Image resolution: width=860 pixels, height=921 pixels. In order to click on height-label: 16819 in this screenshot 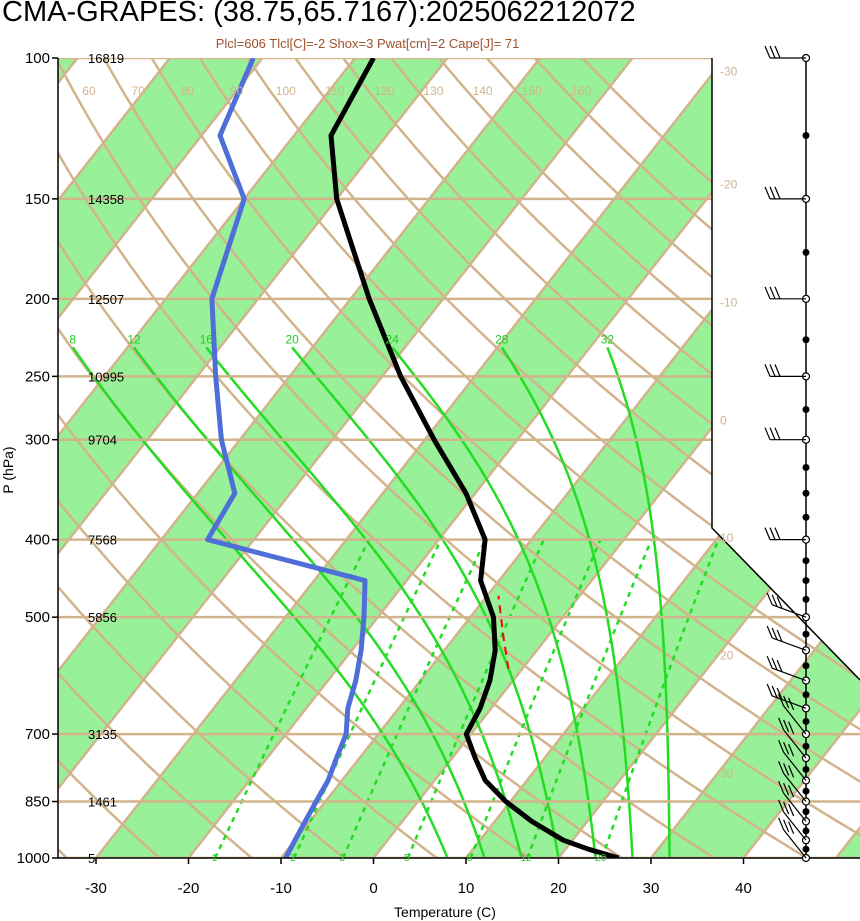, I will do `click(106, 58)`.